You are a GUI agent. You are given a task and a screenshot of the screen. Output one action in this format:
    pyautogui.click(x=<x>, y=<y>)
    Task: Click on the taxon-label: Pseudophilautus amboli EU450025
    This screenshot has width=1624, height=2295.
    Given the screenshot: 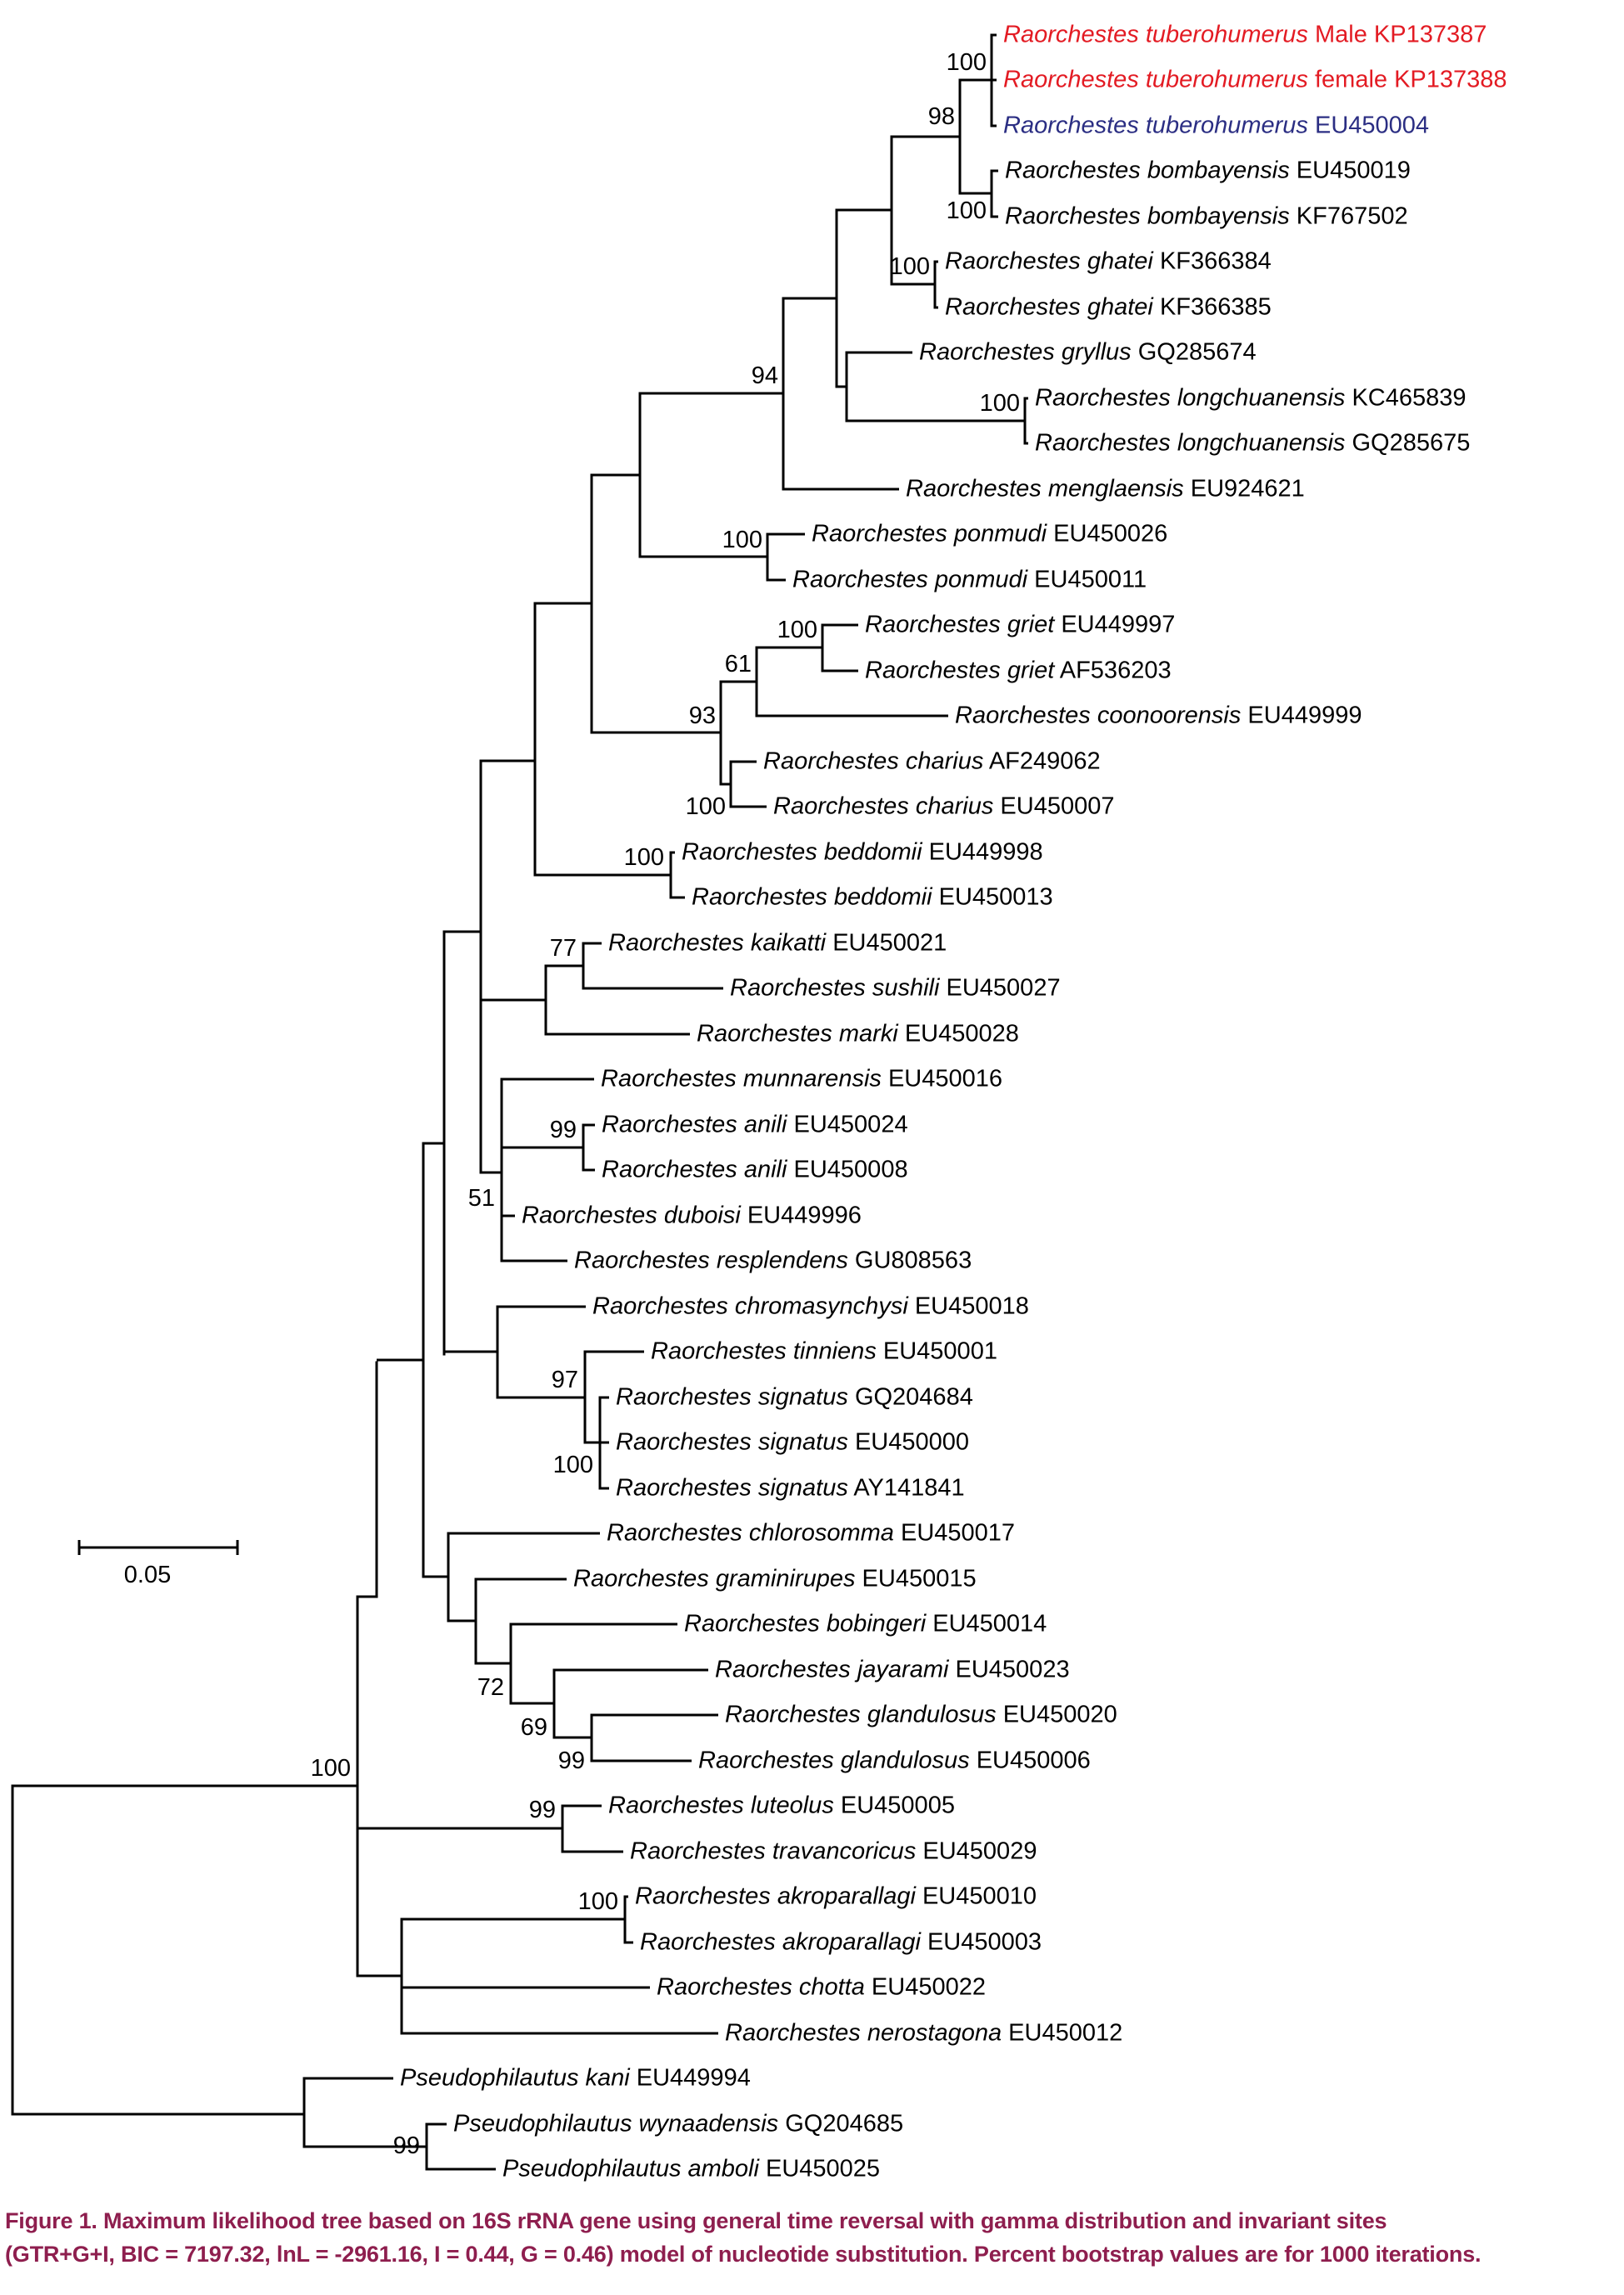 What is the action you would take?
    pyautogui.click(x=691, y=2169)
    